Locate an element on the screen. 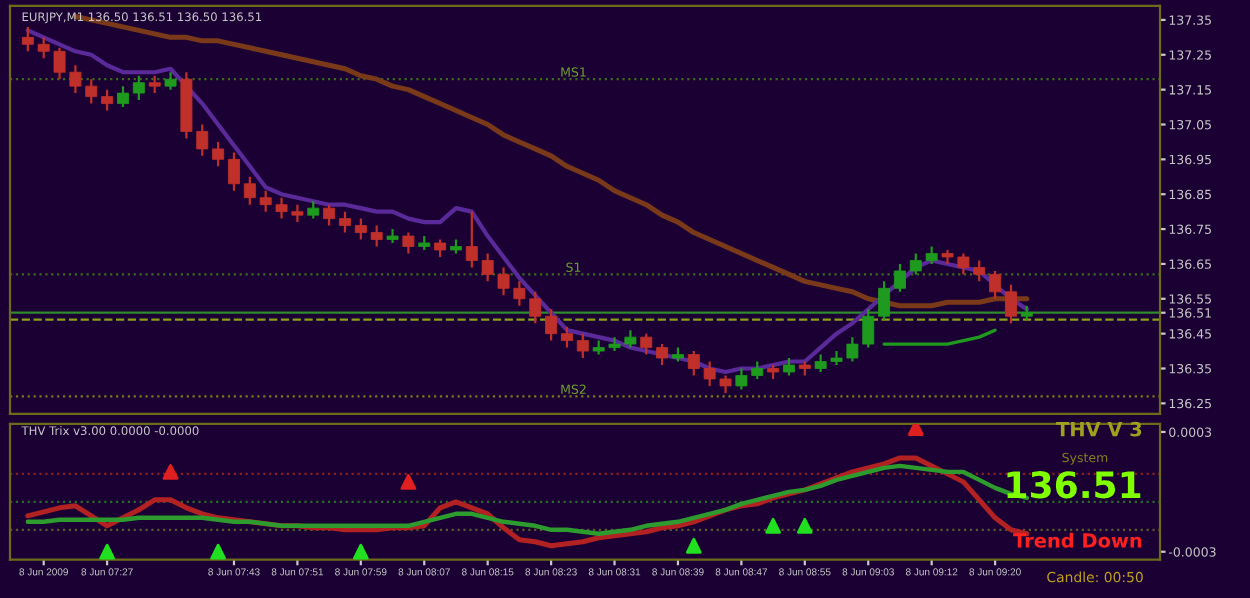 The image size is (1250, 598). text: THV V 3 is located at coordinates (1099, 429).